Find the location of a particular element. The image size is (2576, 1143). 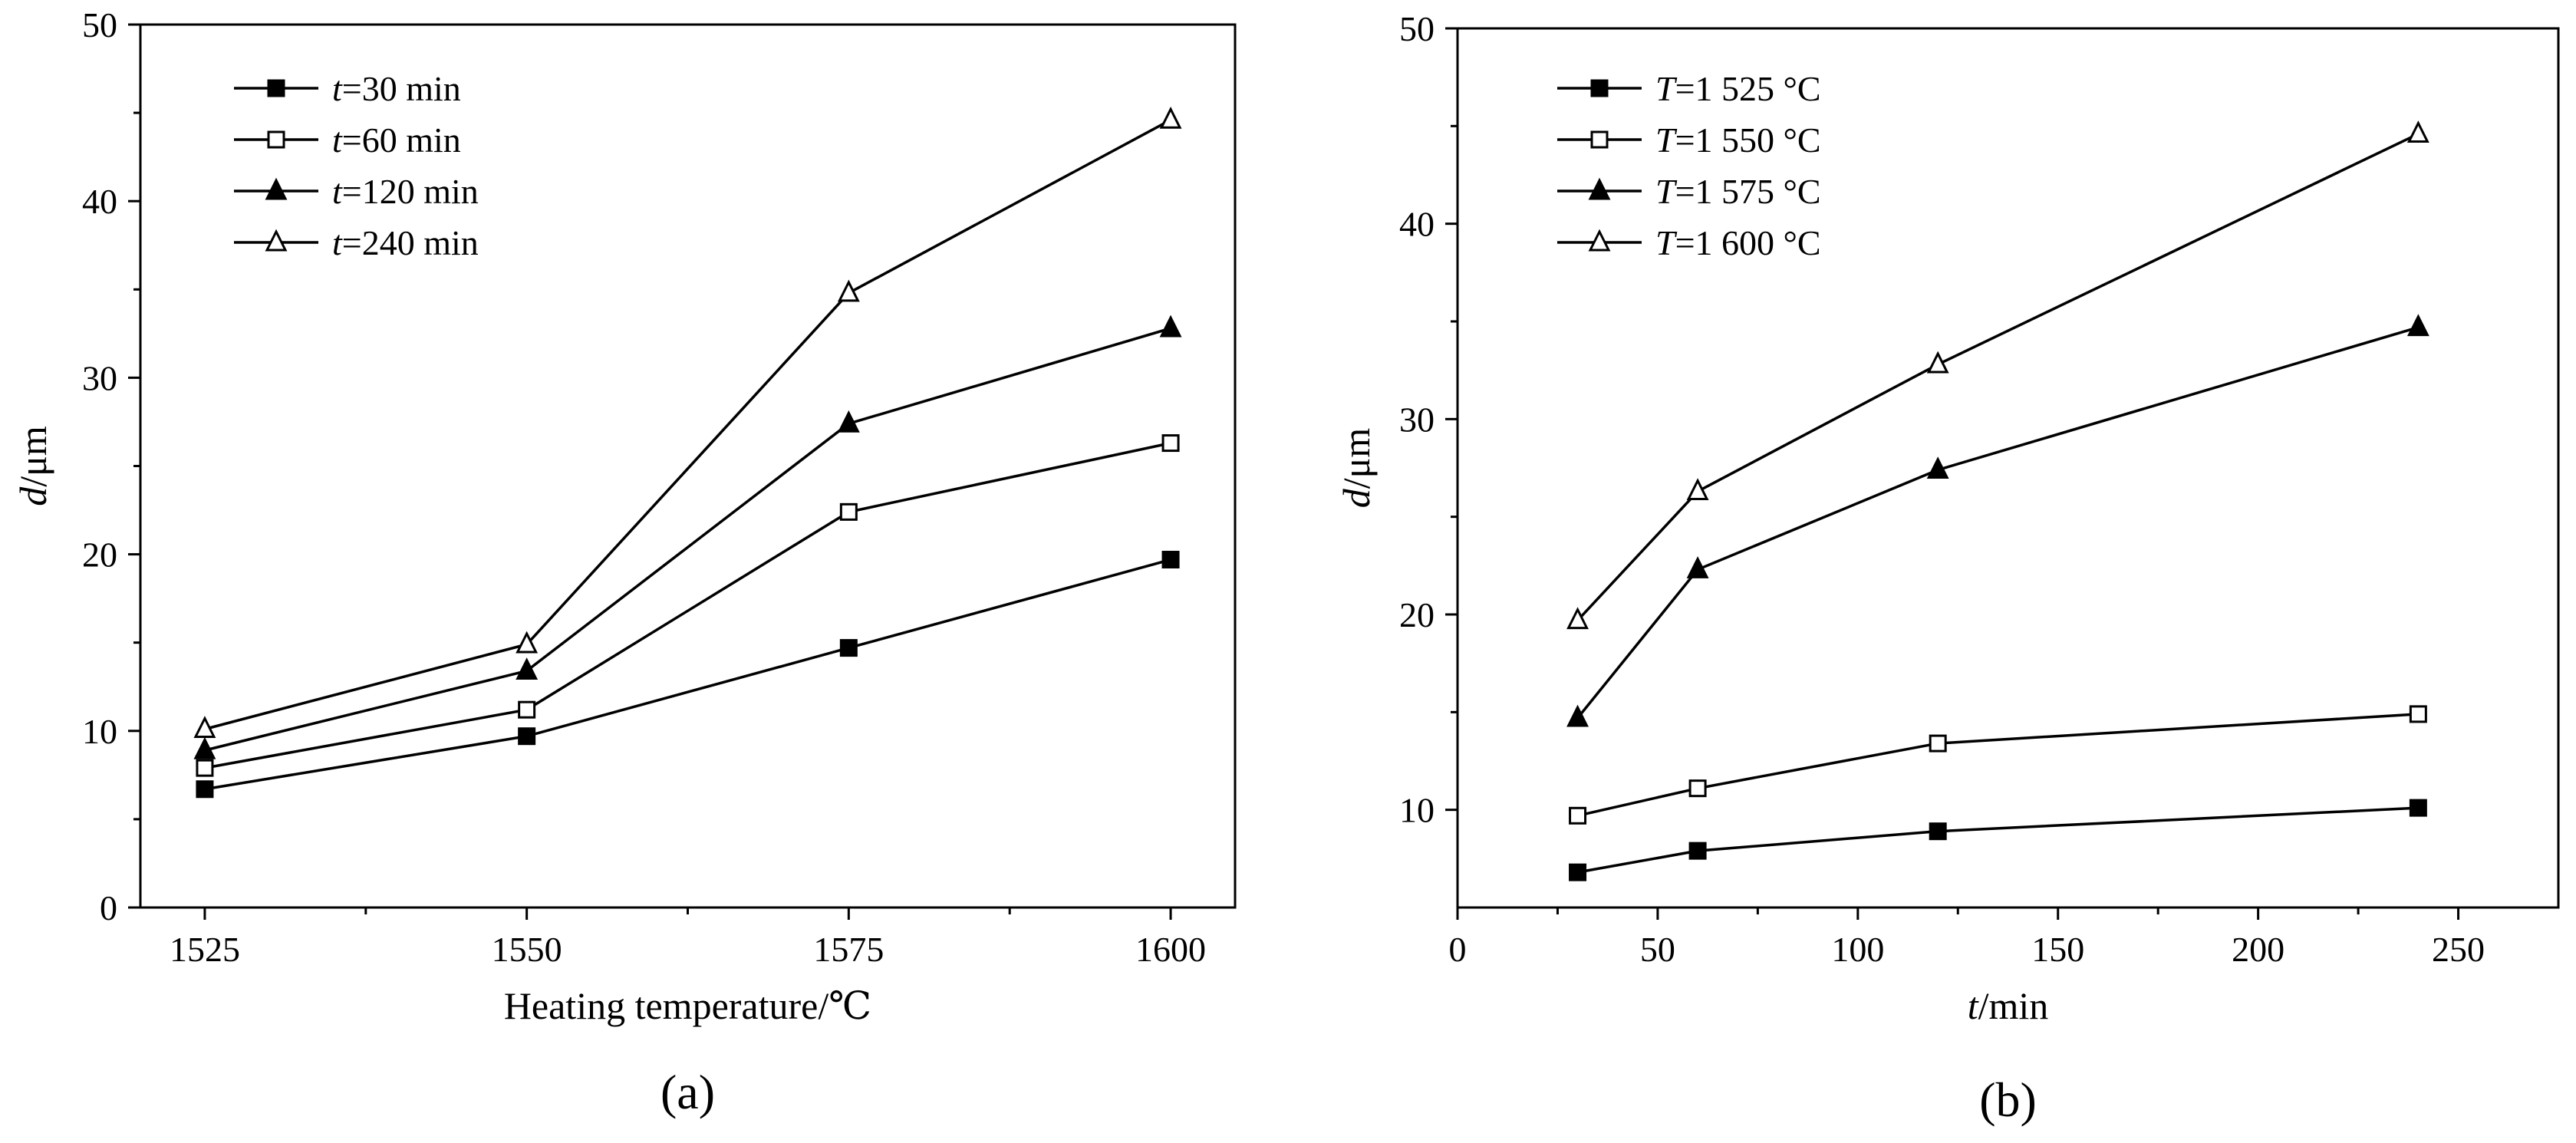

x-tick-label: 50 is located at coordinates (1657, 949).